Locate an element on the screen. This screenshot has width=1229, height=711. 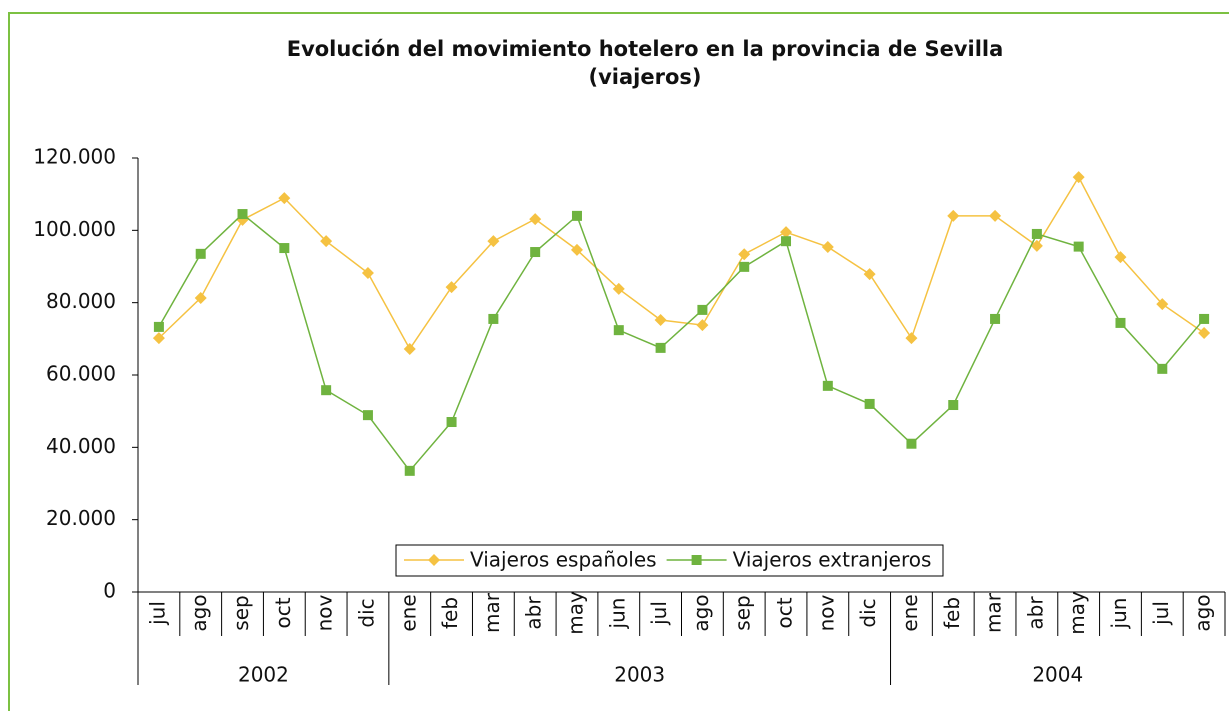
legend-label: Viajeros españoles is located at coordinates (563, 560).